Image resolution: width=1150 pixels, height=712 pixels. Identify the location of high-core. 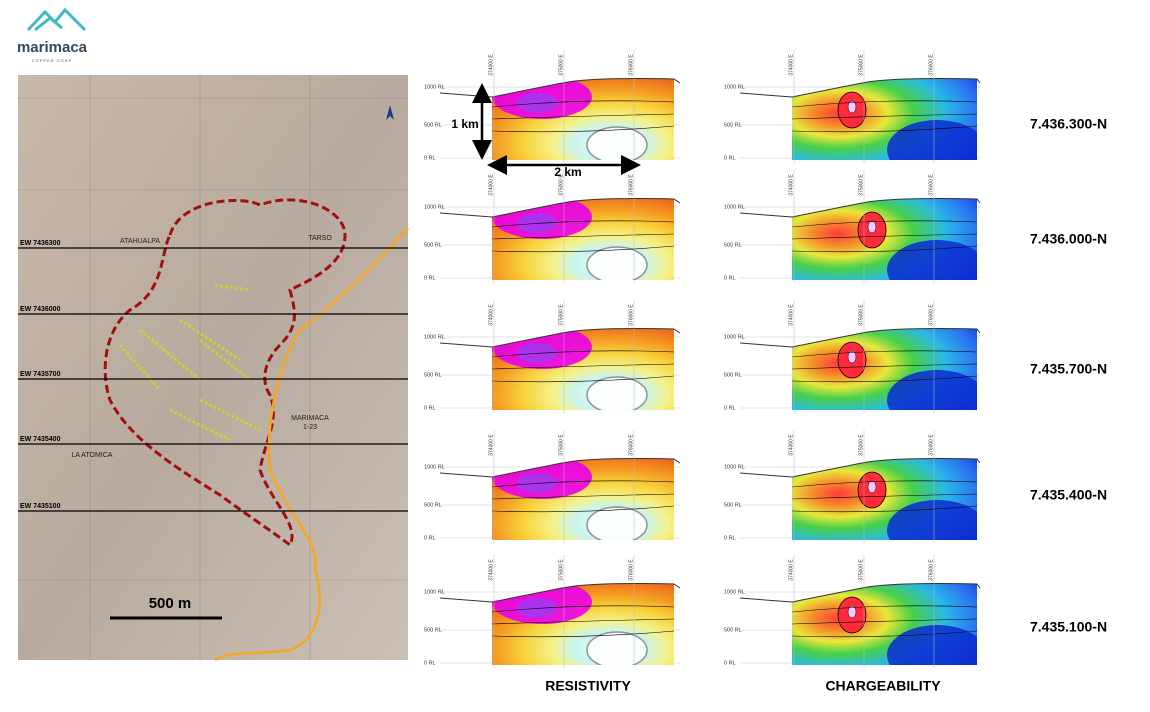
(537, 353).